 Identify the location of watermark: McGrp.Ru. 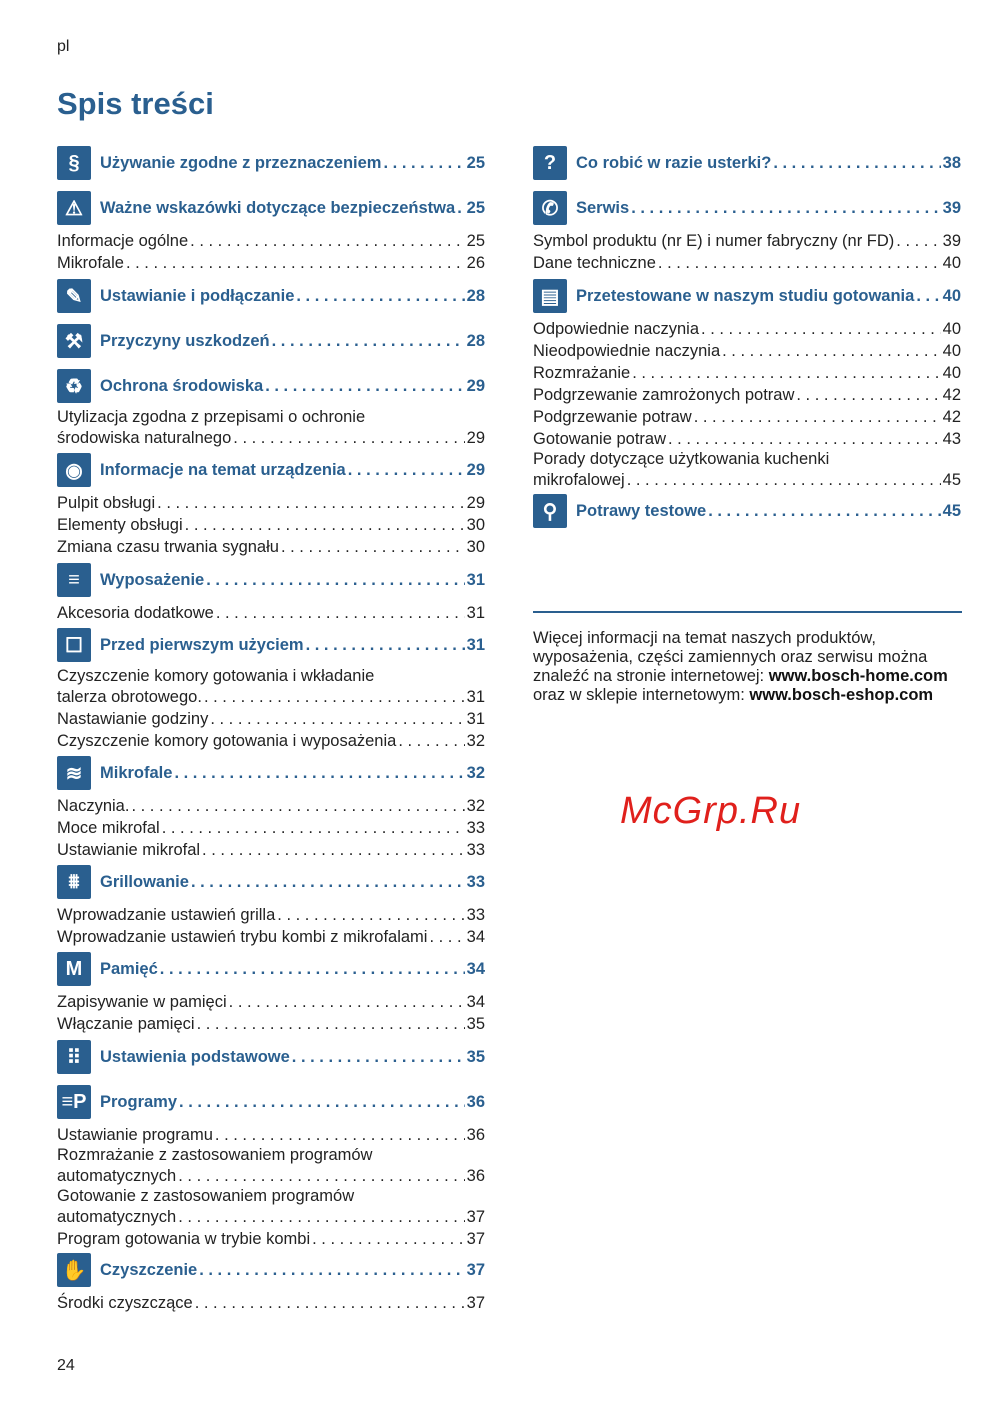
(711, 811).